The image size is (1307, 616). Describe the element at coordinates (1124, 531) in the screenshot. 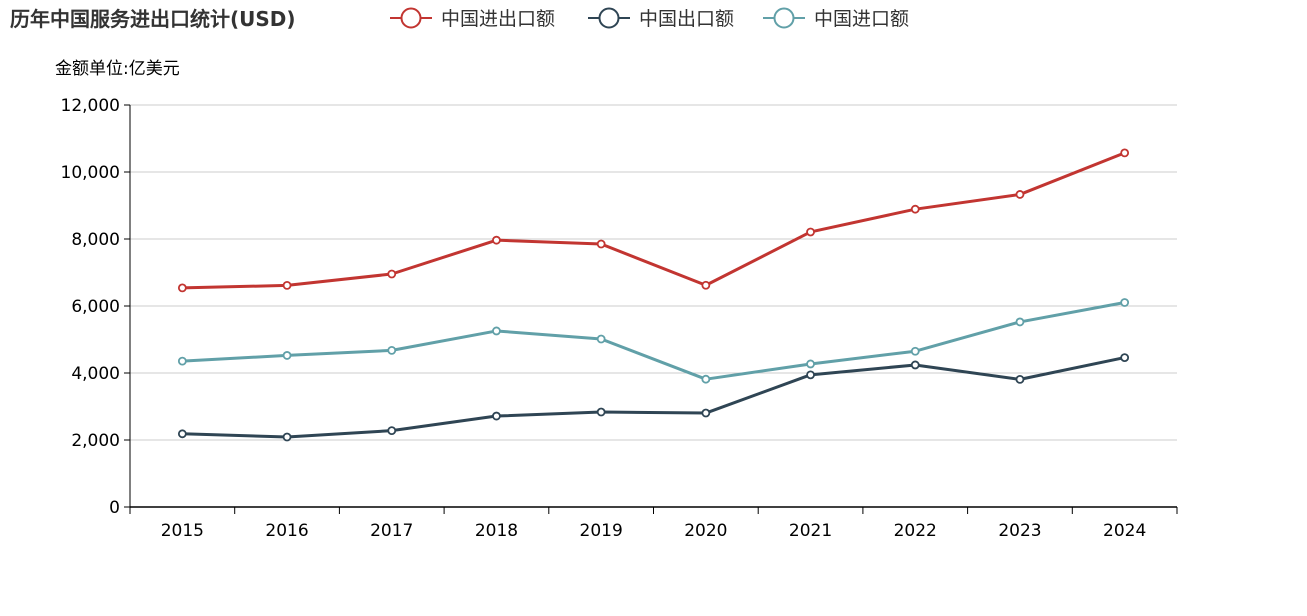

I see `x-tick-label: 2024` at that location.